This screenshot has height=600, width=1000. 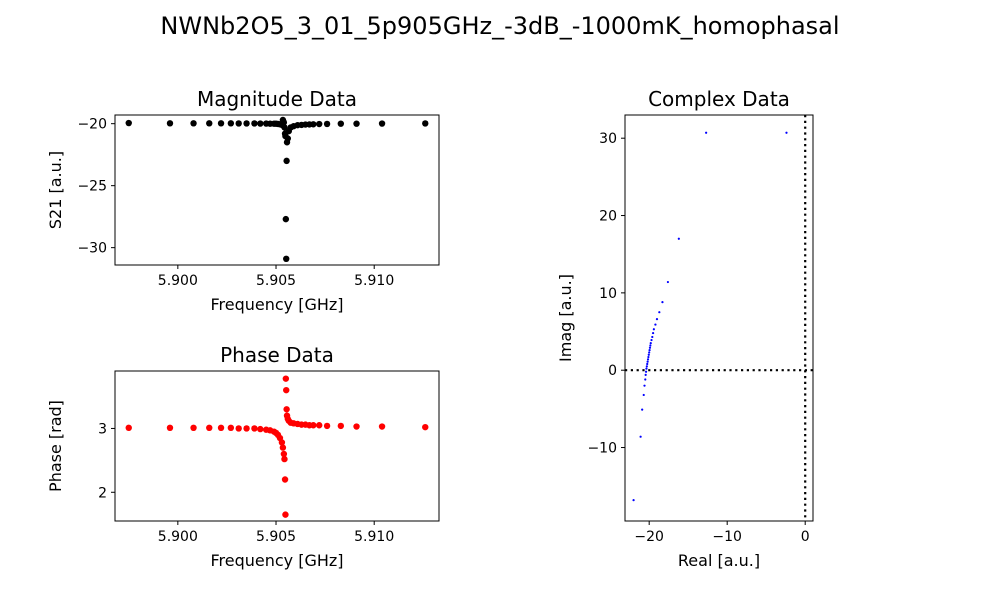 I want to click on complex-title: Complex Data, so click(x=719, y=99).